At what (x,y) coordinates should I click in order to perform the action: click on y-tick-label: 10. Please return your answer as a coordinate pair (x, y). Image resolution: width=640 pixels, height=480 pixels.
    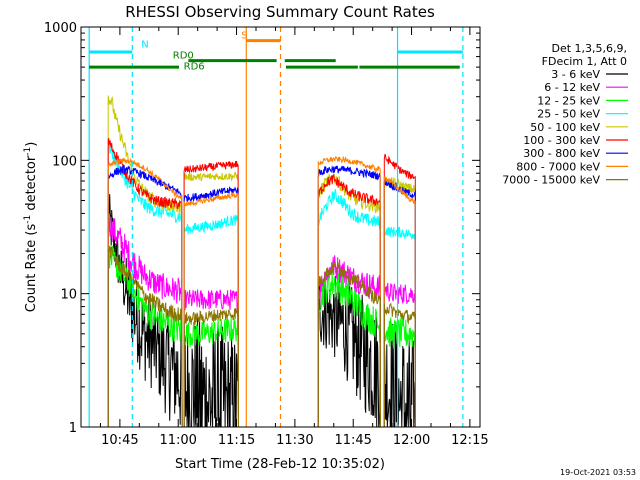
    Looking at the image, I should click on (68, 295).